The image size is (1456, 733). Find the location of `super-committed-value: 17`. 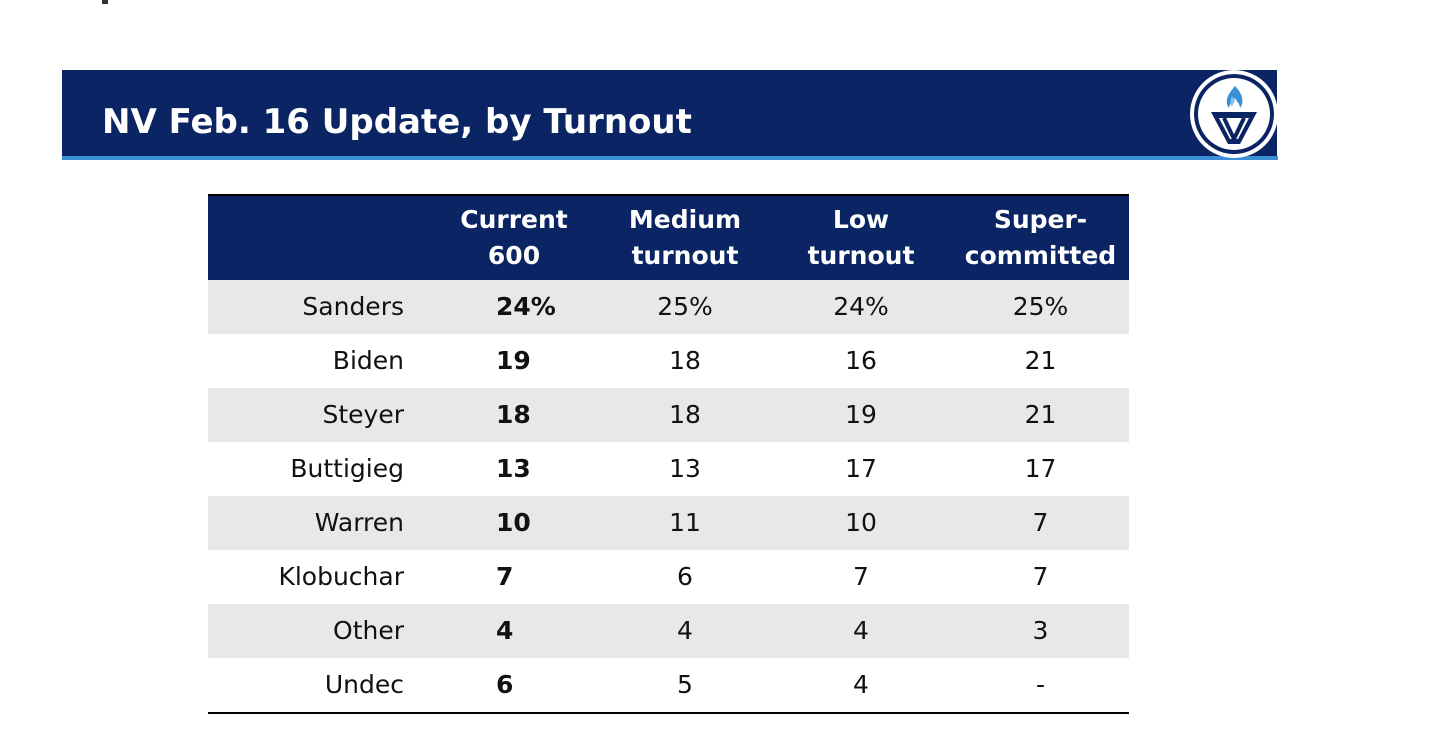

super-committed-value: 17 is located at coordinates (1040, 469).